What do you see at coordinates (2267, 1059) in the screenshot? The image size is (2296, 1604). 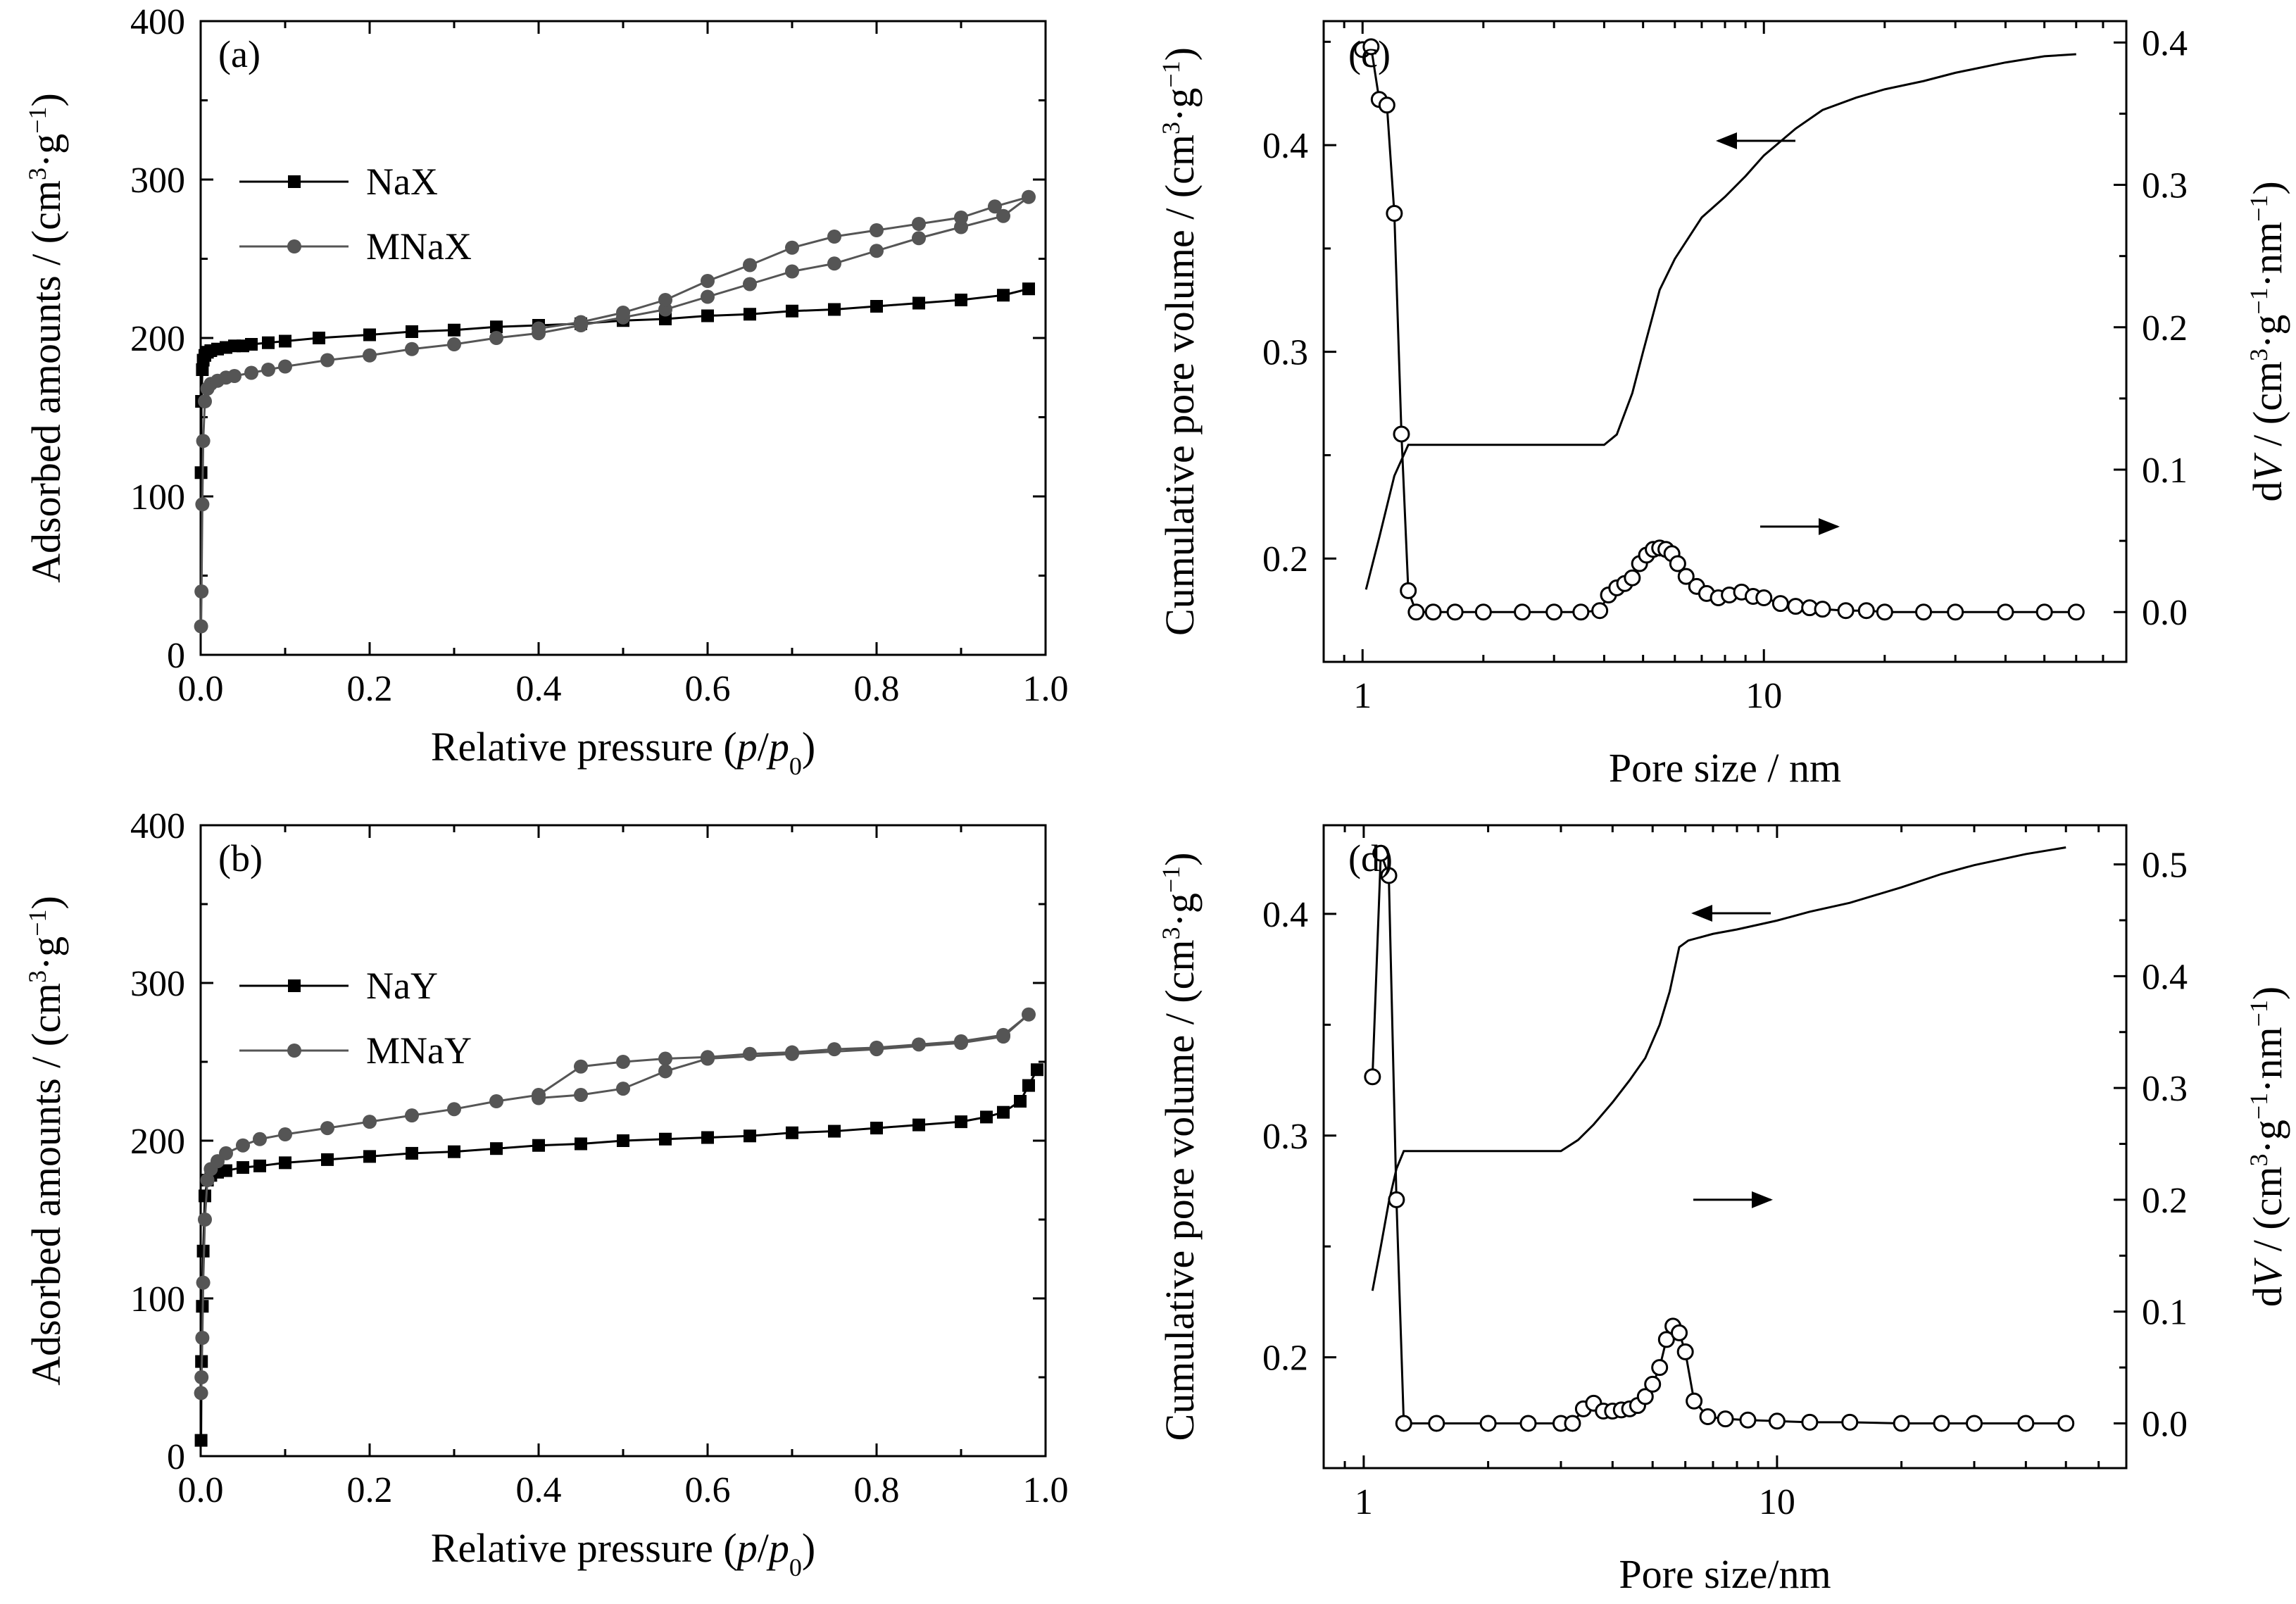 I see `y-right-axis-title-part: ·nm` at bounding box center [2267, 1059].